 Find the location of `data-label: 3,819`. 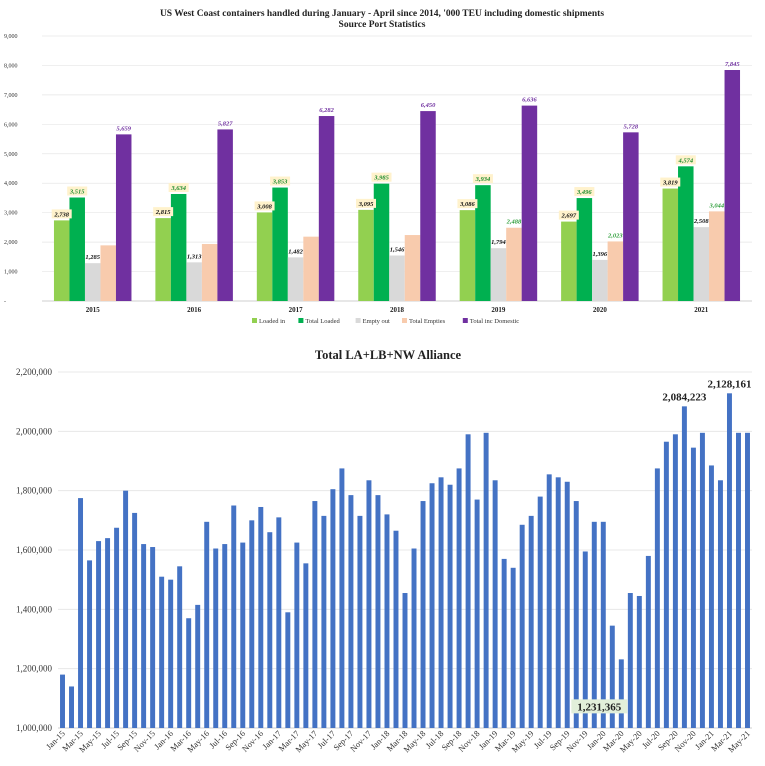

data-label: 3,819 is located at coordinates (670, 183).